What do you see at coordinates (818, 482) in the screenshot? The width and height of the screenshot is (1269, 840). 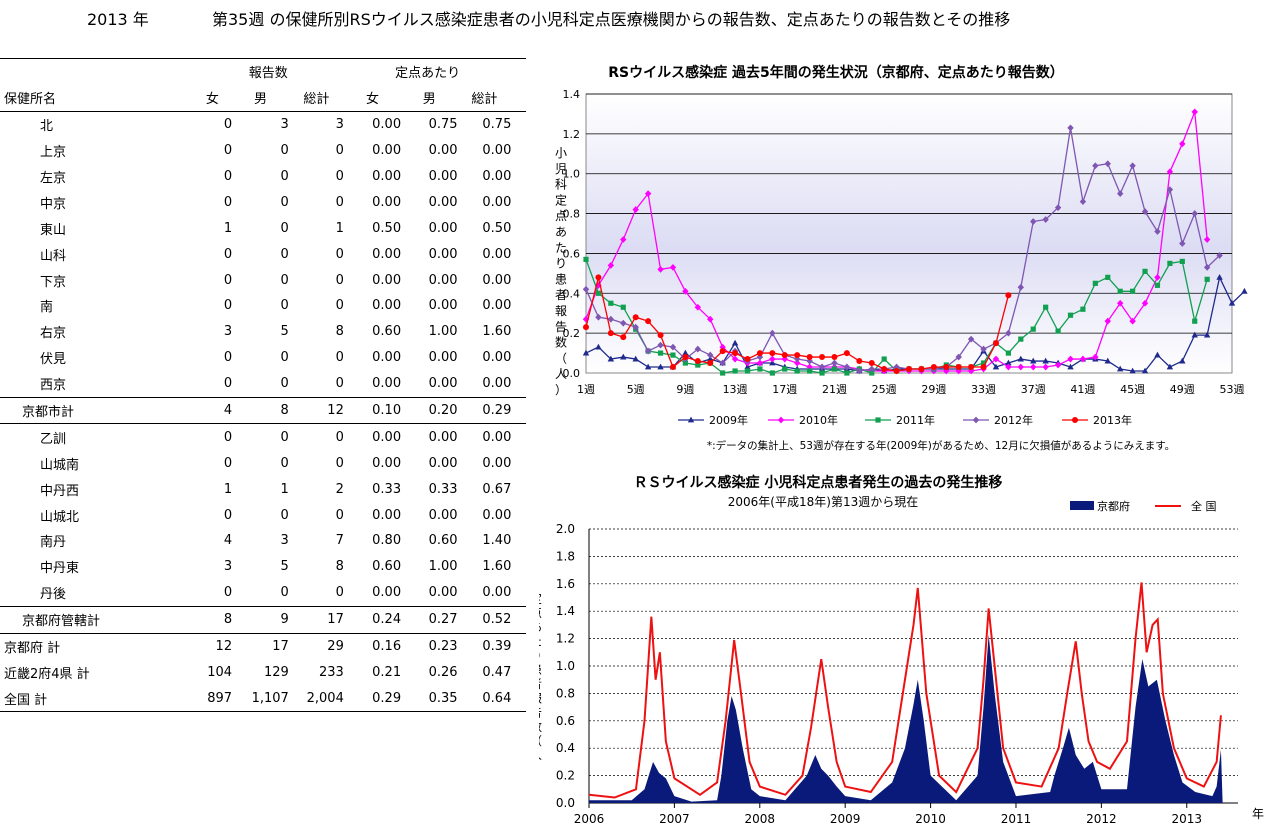 I see `chart-title: ＲＳウイルス感染症 小児科定点患者発生の過去の発生推移` at bounding box center [818, 482].